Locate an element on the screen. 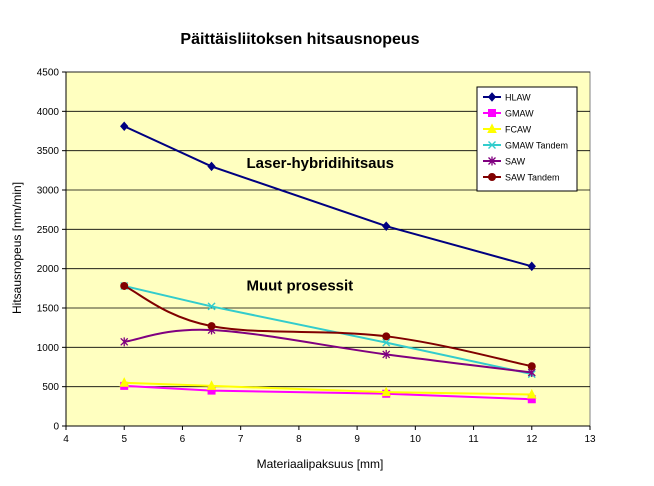 This screenshot has width=654, height=486. legend-item: FCAW is located at coordinates (507, 129).